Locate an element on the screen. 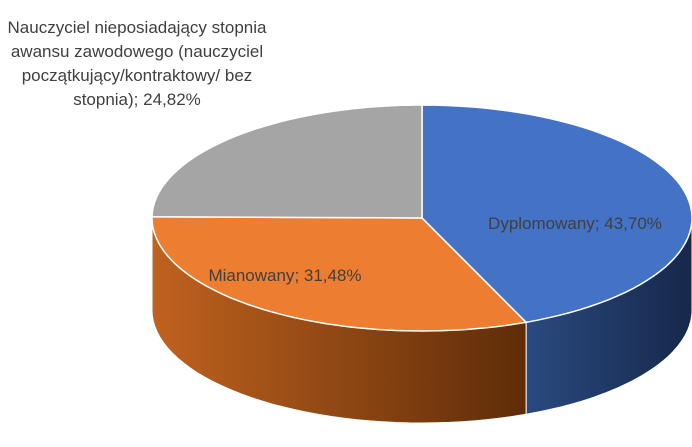  data-label: Dyplomowany; 43,70% is located at coordinates (573, 224).